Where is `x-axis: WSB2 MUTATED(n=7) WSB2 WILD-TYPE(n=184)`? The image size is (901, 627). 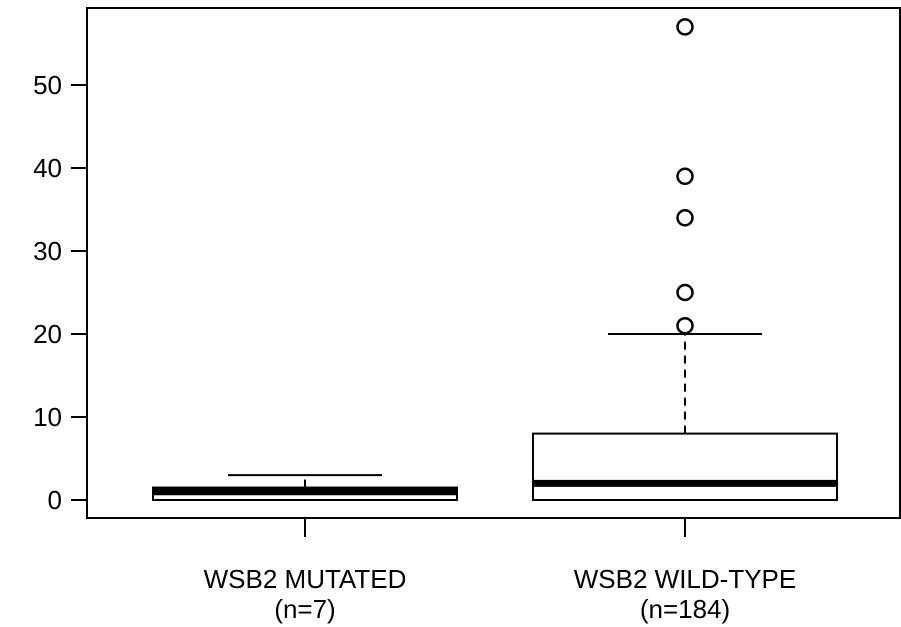
x-axis: WSB2 MUTATED(n=7) WSB2 WILD-TYPE(n=184) is located at coordinates (500, 570).